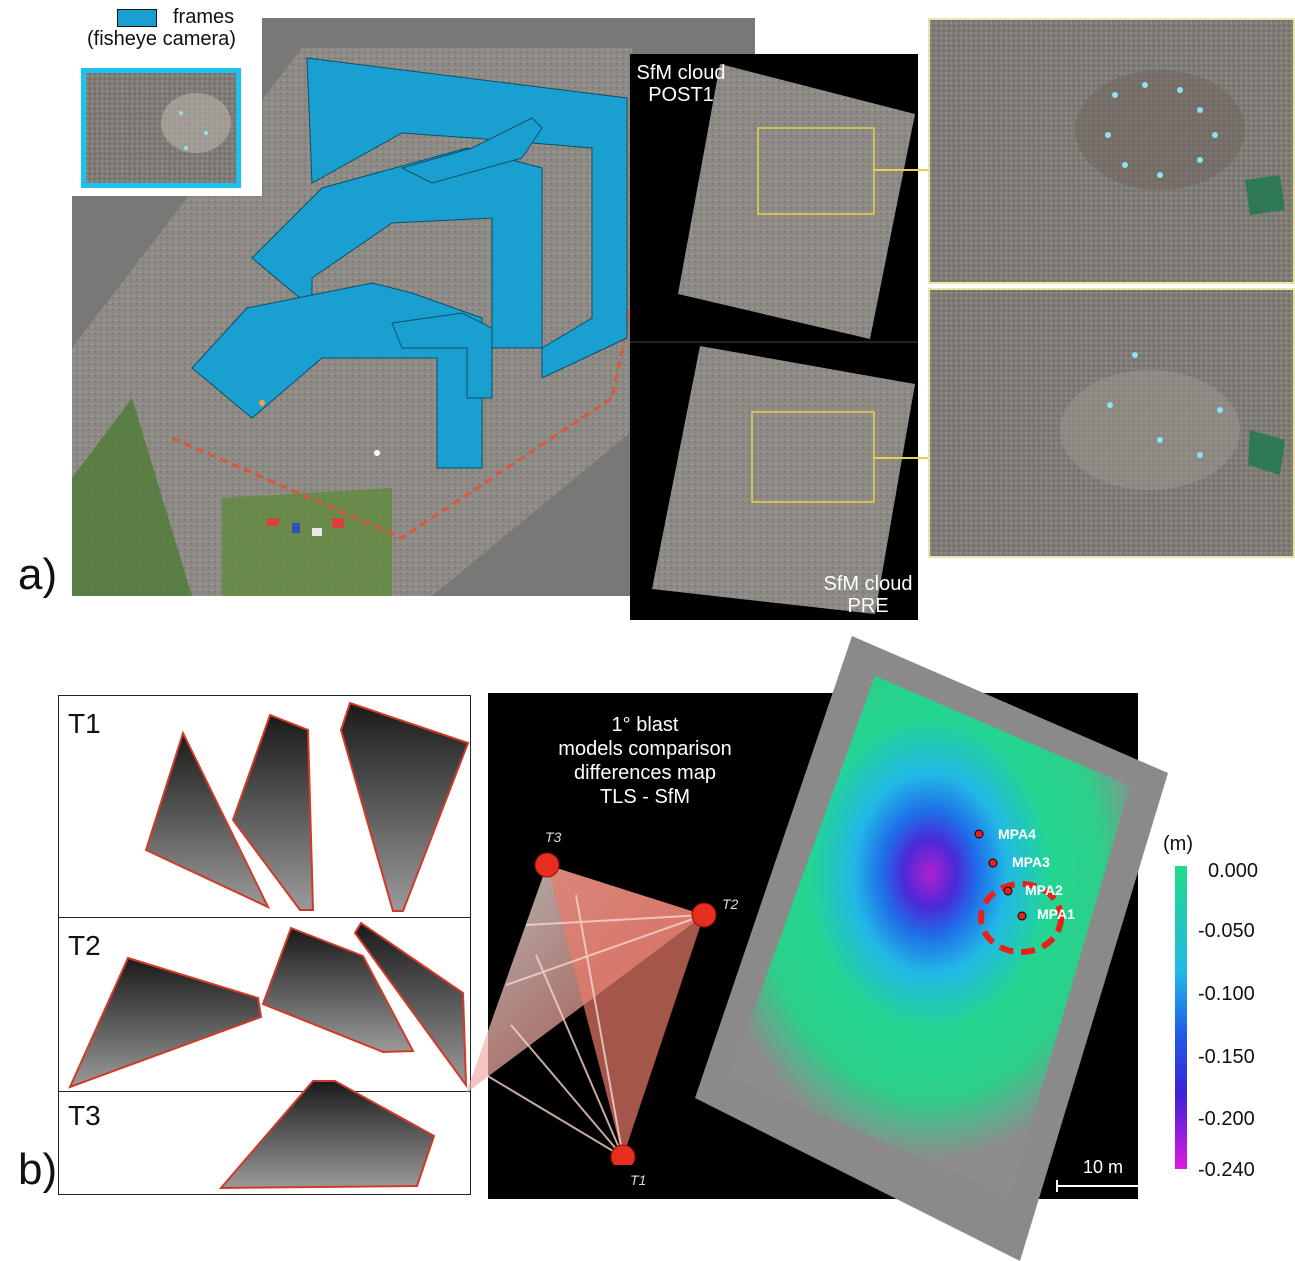  Describe the element at coordinates (137, 18) in the screenshot. I see `frames-legend-swatch` at that location.